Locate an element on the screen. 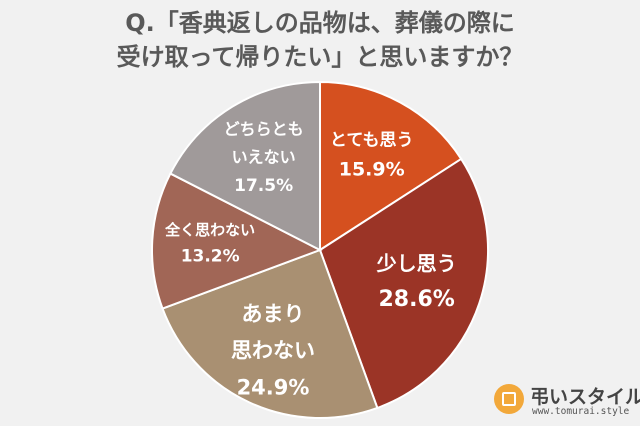 The height and width of the screenshot is (426, 640). slice-category-label: 少し思う is located at coordinates (416, 264).